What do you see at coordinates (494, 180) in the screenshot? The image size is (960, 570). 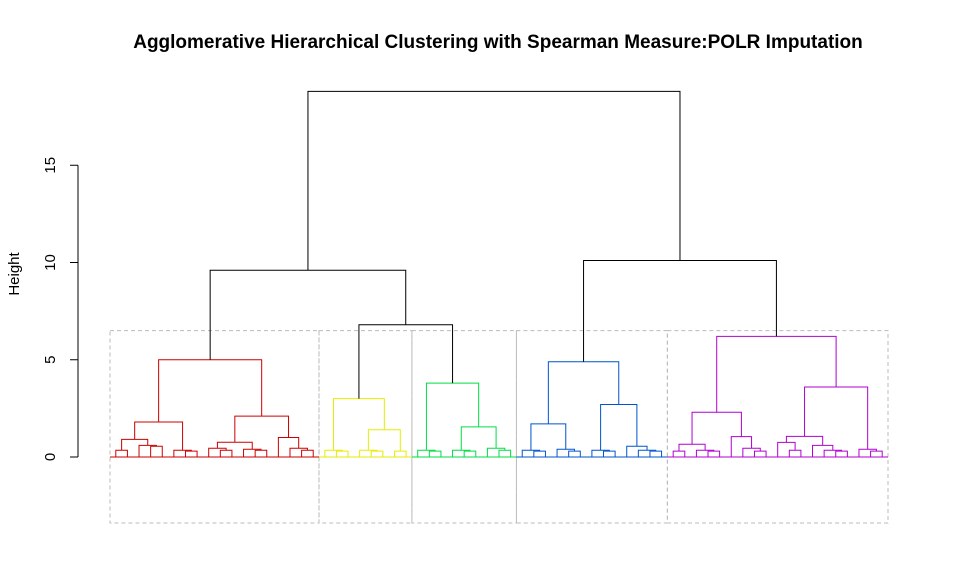 I see `root-link` at bounding box center [494, 180].